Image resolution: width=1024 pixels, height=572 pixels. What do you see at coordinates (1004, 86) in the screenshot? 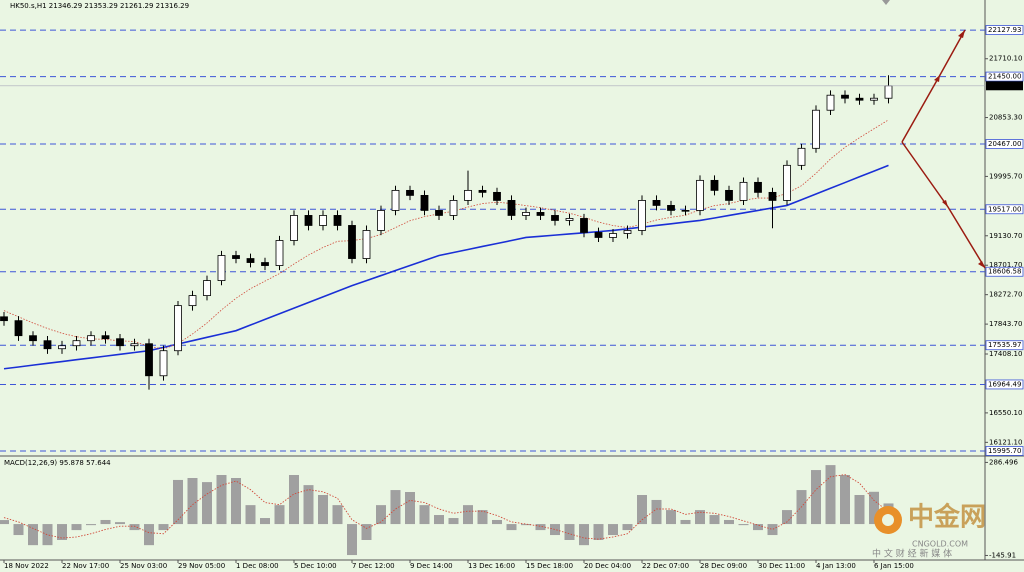
I see `current-price-box` at bounding box center [1004, 86].